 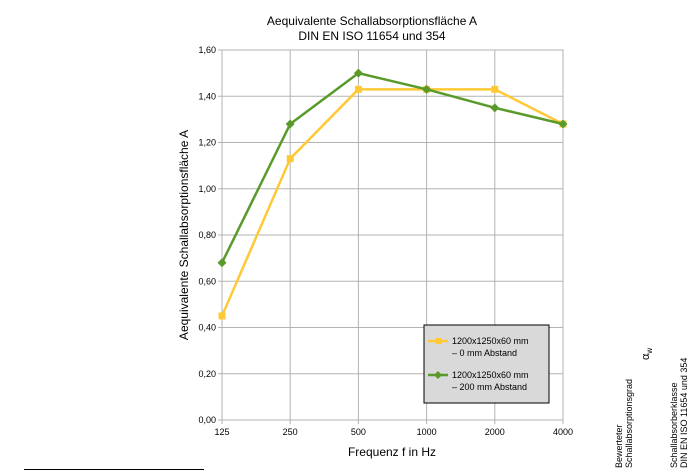 What do you see at coordinates (392, 452) in the screenshot?
I see `x-axis-label: Frequenz f in Hz` at bounding box center [392, 452].